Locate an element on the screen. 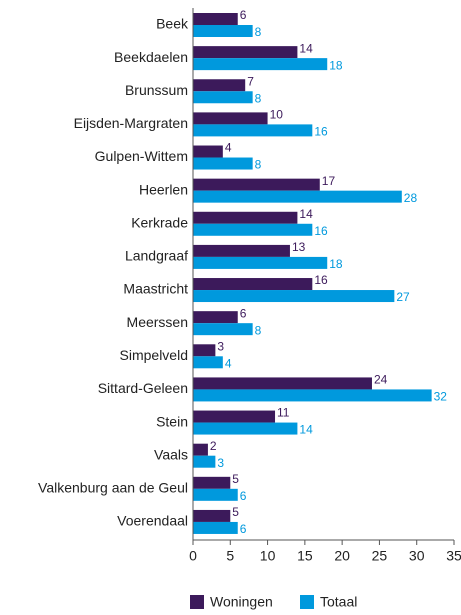 The image size is (461, 615). value-label: 13 is located at coordinates (299, 247).